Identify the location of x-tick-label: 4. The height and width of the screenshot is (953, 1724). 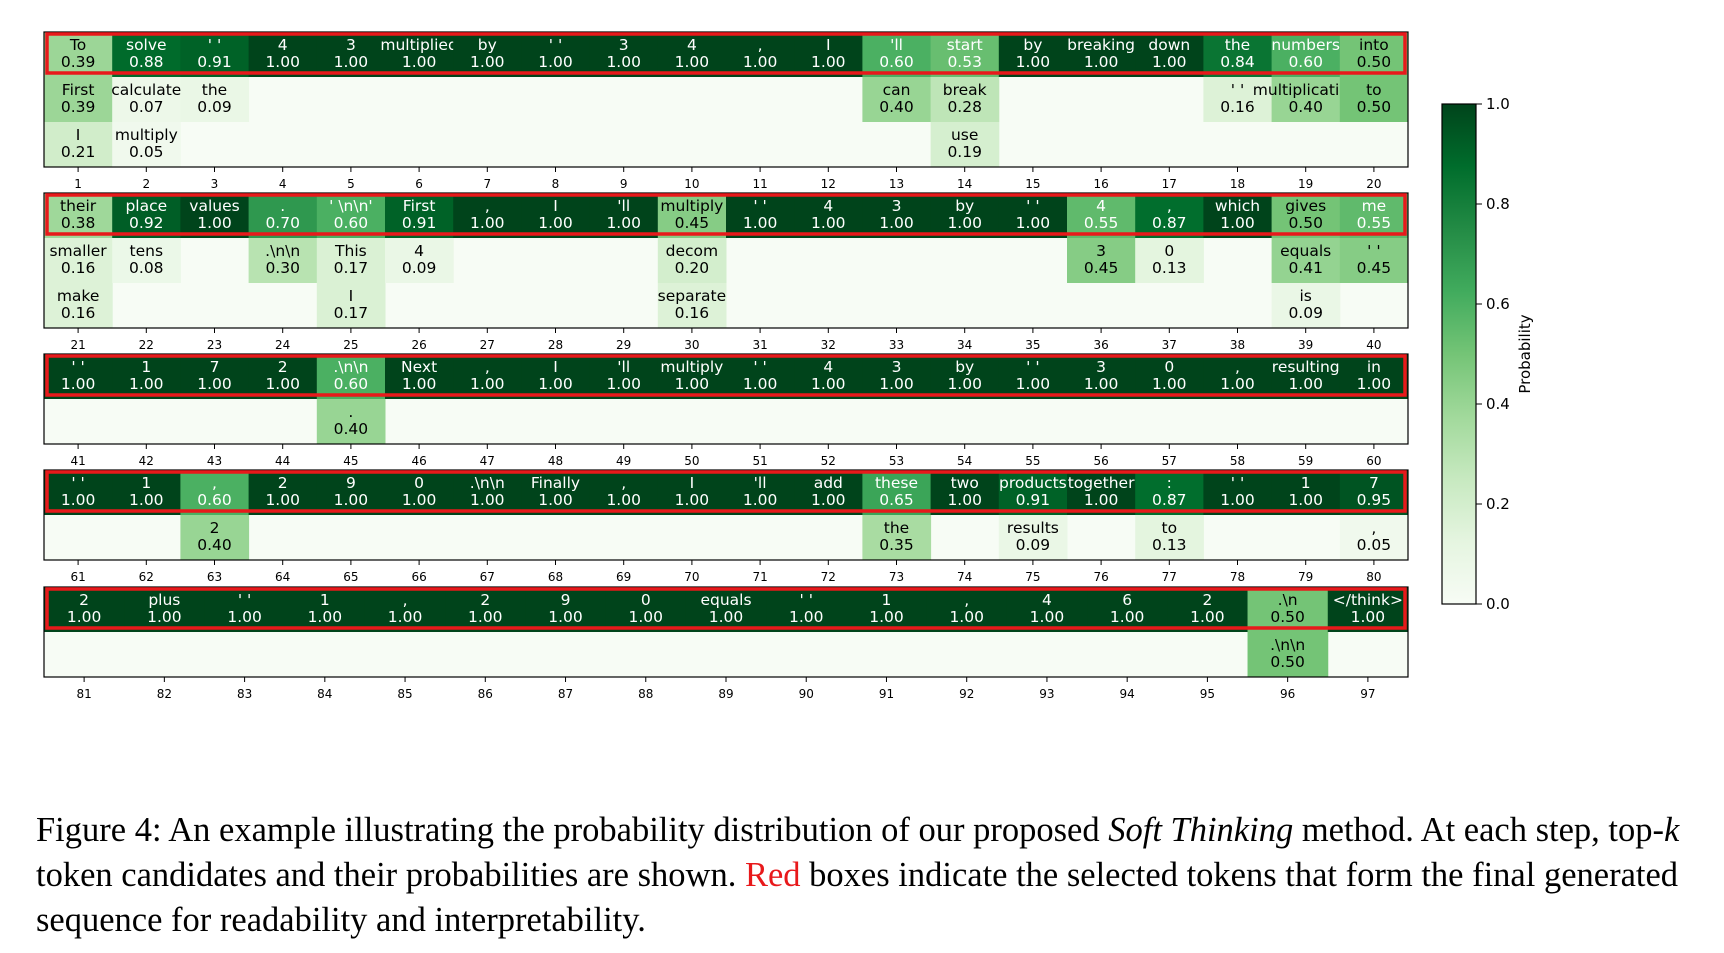
(283, 184).